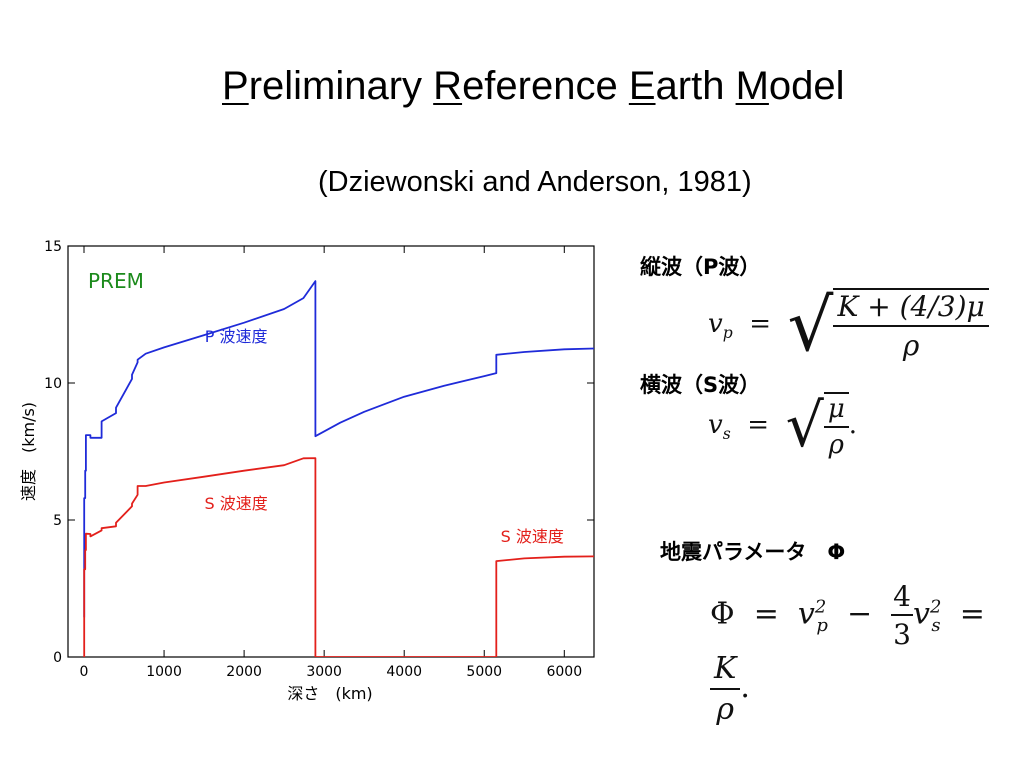 The height and width of the screenshot is (768, 1024). I want to click on y-tick-label: 10, so click(53, 384).